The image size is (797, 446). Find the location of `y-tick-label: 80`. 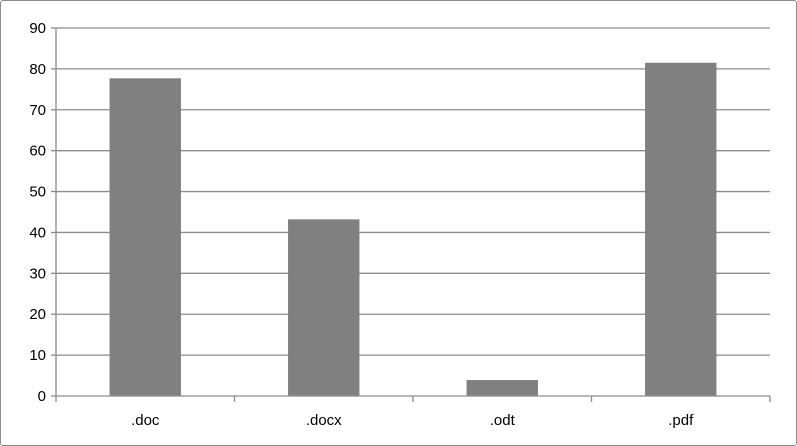

y-tick-label: 80 is located at coordinates (37, 69).